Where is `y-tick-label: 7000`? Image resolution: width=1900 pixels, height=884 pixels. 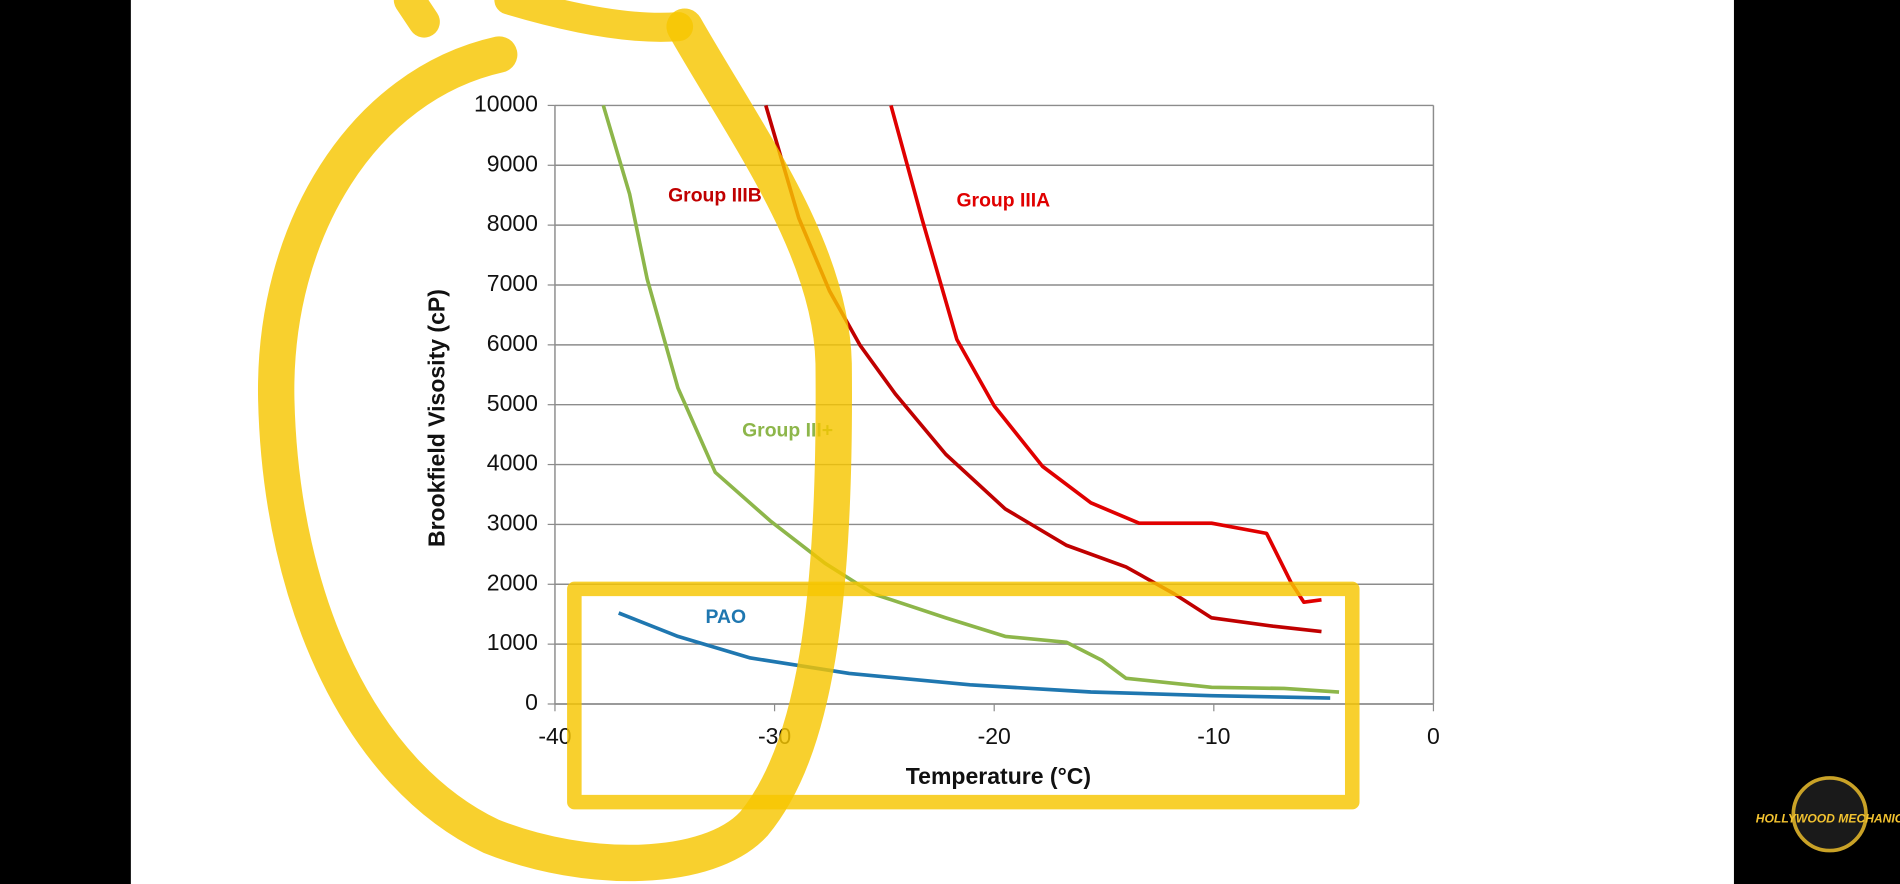 y-tick-label: 7000 is located at coordinates (512, 283).